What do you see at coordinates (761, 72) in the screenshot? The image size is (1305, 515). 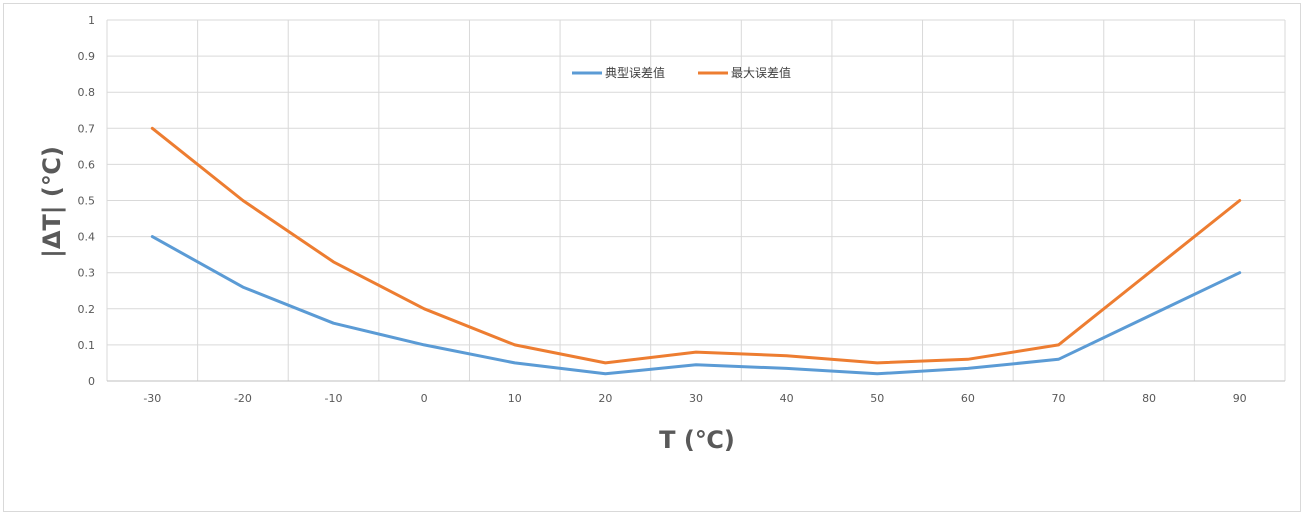 I see `legend-label-2: 最大误差值` at bounding box center [761, 72].